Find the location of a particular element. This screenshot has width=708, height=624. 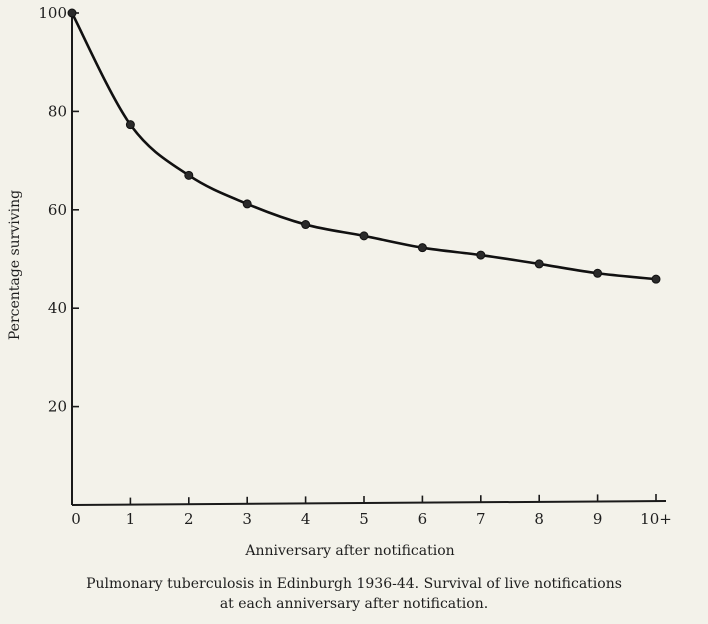

x-tick-label: 1 is located at coordinates (131, 519).